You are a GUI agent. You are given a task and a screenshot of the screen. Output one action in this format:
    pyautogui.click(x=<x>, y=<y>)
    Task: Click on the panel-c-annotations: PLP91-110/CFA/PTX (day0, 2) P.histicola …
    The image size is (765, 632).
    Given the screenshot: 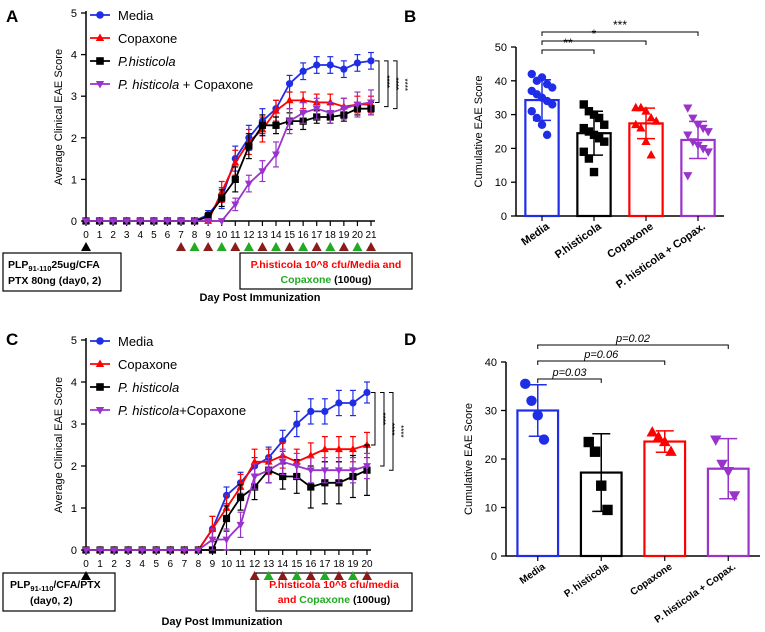 What is the action you would take?
    pyautogui.click(x=207, y=600)
    